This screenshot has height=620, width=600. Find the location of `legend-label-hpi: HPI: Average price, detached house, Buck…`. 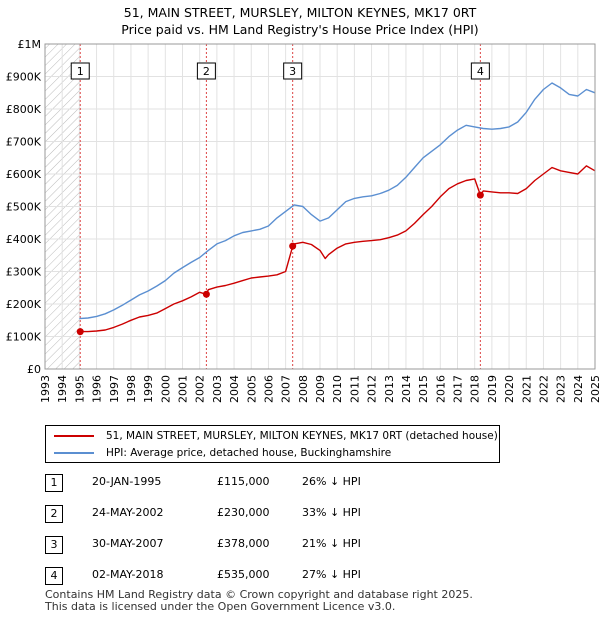

legend-label-hpi: HPI: Average price, detached house, Buck… is located at coordinates (249, 453).